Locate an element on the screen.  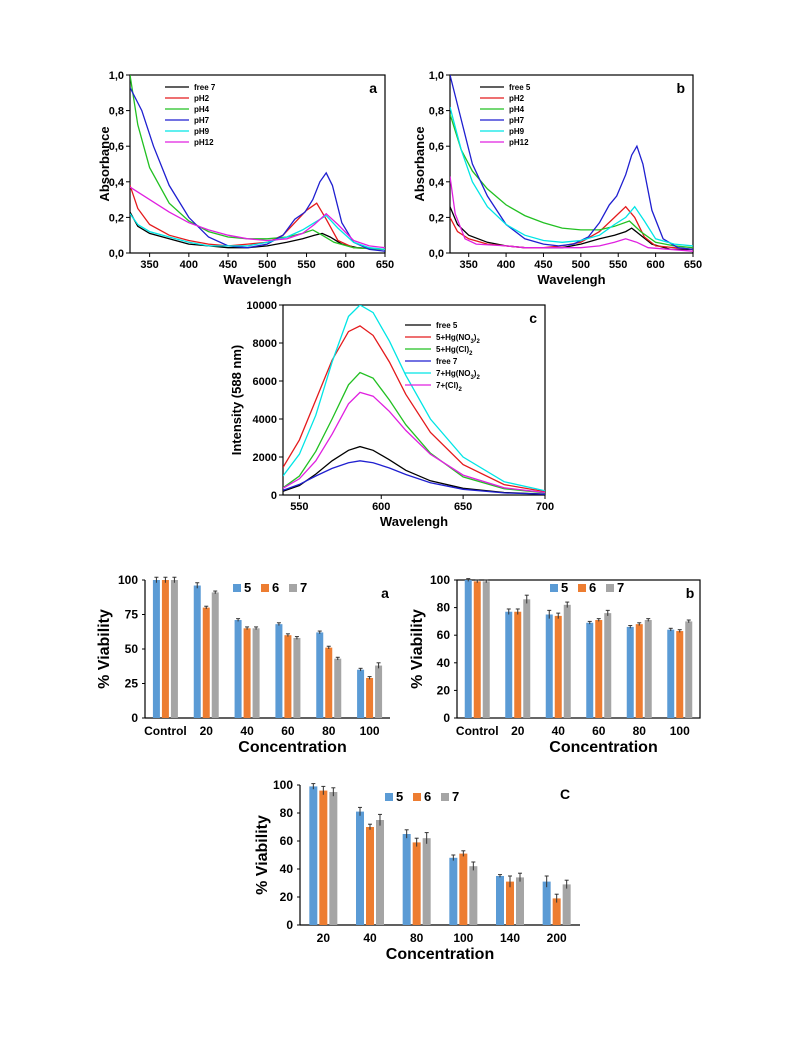
x-tick-label: 400 is located at coordinates (506, 265).